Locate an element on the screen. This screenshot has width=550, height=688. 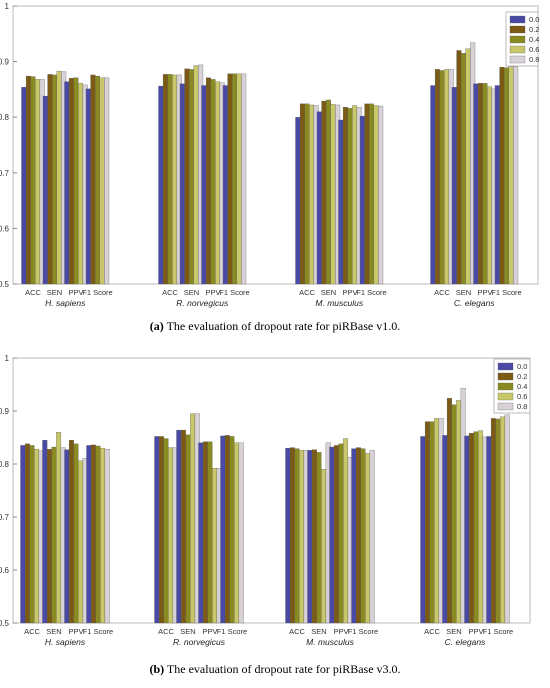
charta-ytick-label: 0.8 is located at coordinates (5, 117).